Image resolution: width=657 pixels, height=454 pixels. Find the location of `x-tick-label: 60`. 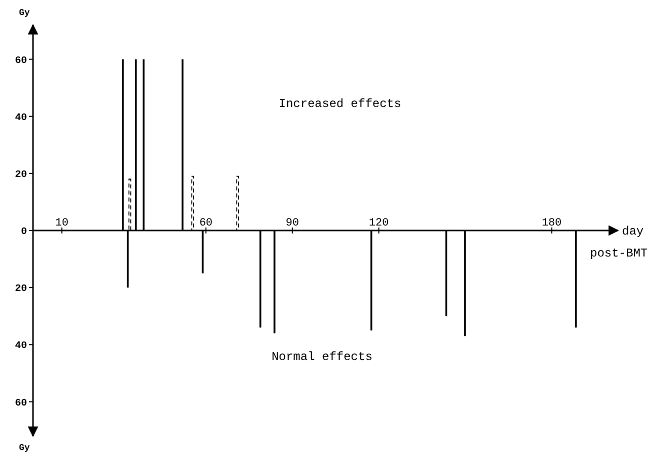

x-tick-label: 60 is located at coordinates (206, 224).